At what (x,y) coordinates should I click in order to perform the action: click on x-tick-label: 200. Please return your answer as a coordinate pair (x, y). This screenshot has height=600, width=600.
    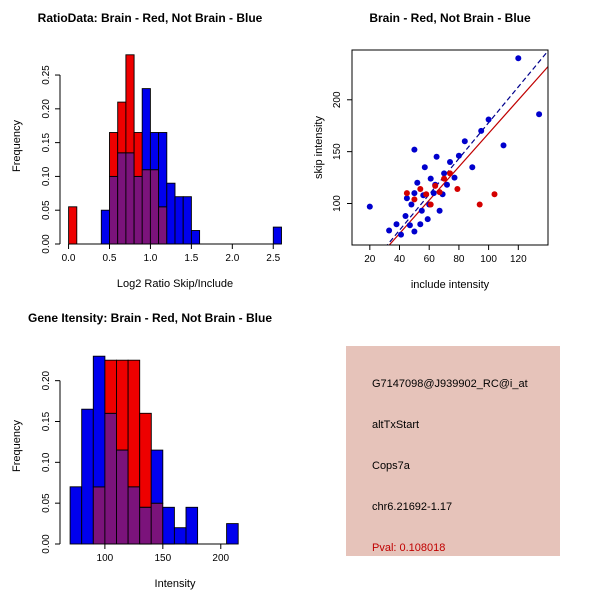
    Looking at the image, I should click on (220, 558).